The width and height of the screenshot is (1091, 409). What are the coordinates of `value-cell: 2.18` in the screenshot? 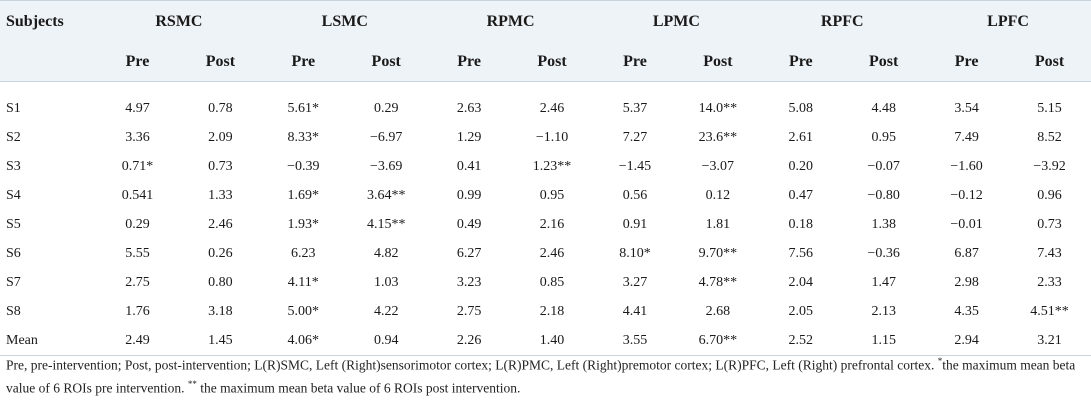 It's located at (552, 311).